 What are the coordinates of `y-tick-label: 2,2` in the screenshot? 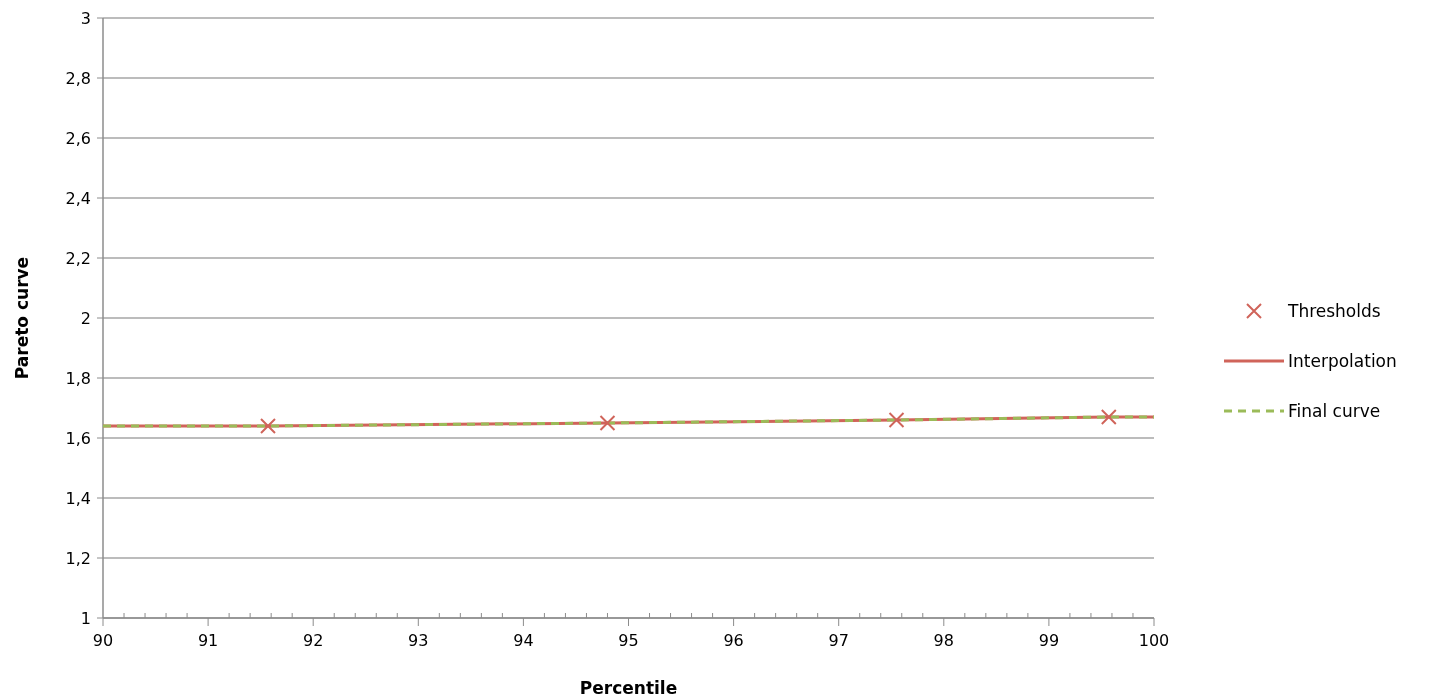 It's located at (78, 258).